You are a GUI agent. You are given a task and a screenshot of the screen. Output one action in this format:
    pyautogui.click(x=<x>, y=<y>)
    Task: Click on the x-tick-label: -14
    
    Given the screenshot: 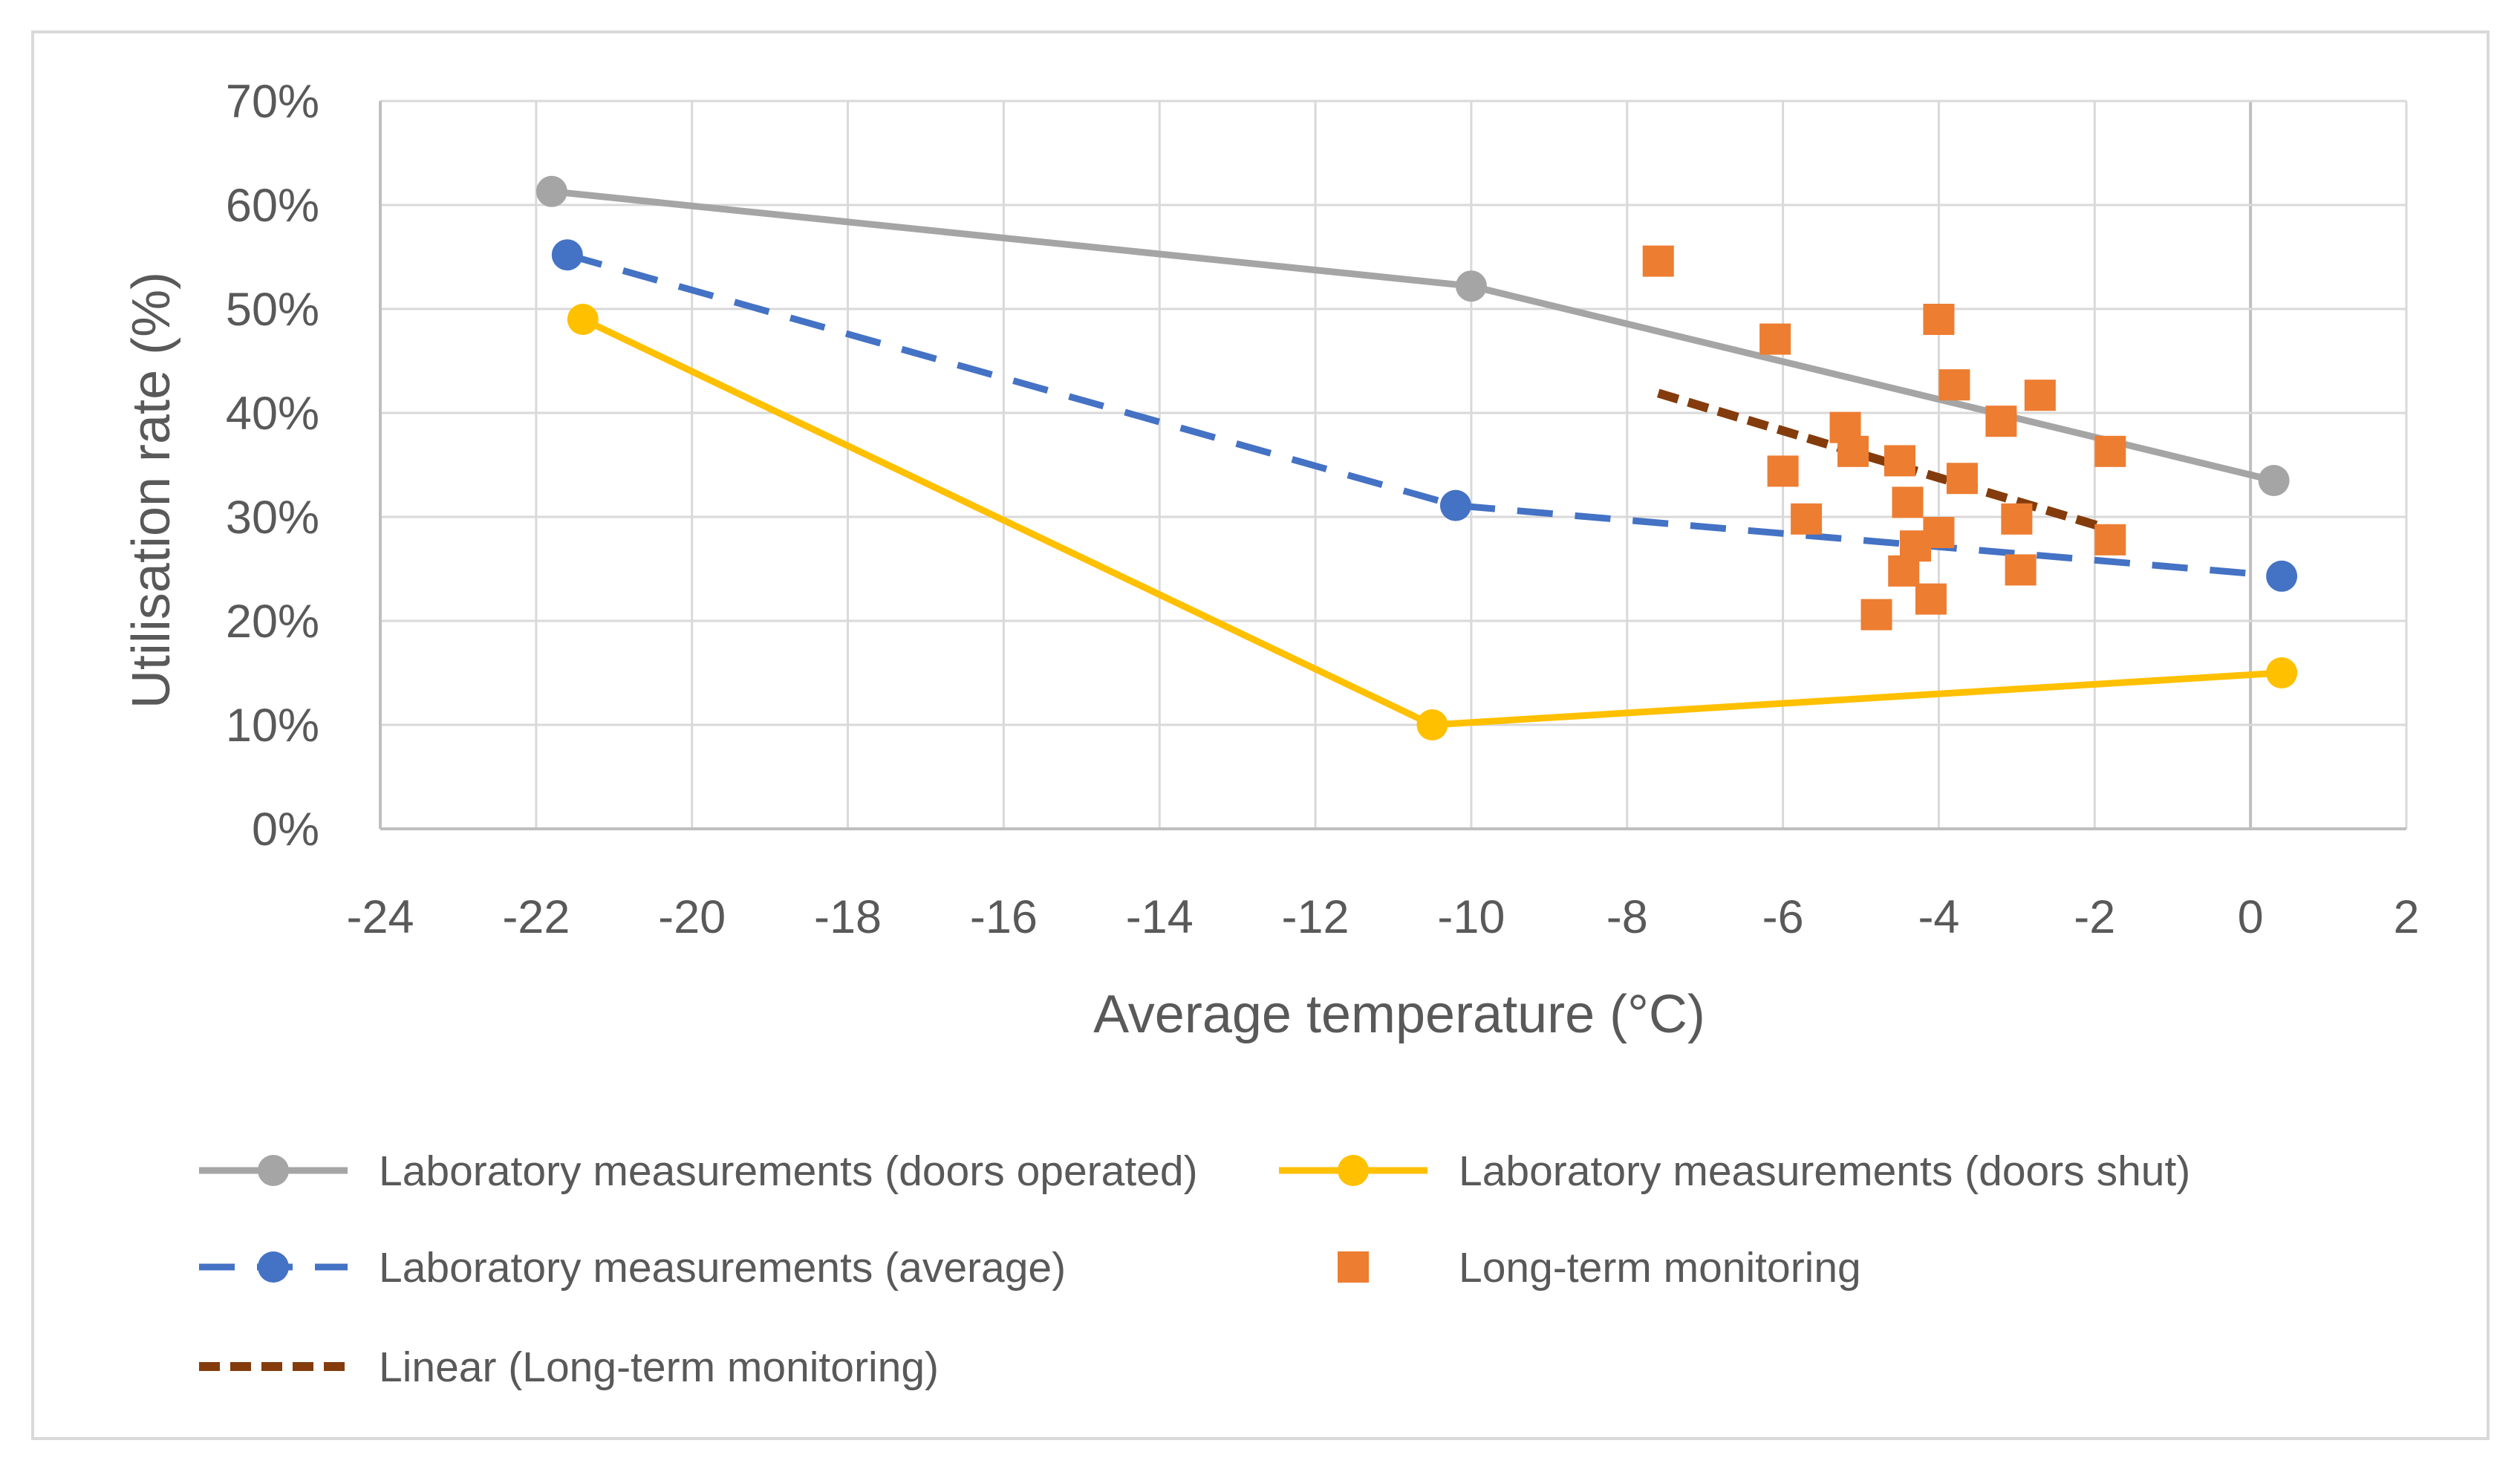 What is the action you would take?
    pyautogui.click(x=1160, y=917)
    